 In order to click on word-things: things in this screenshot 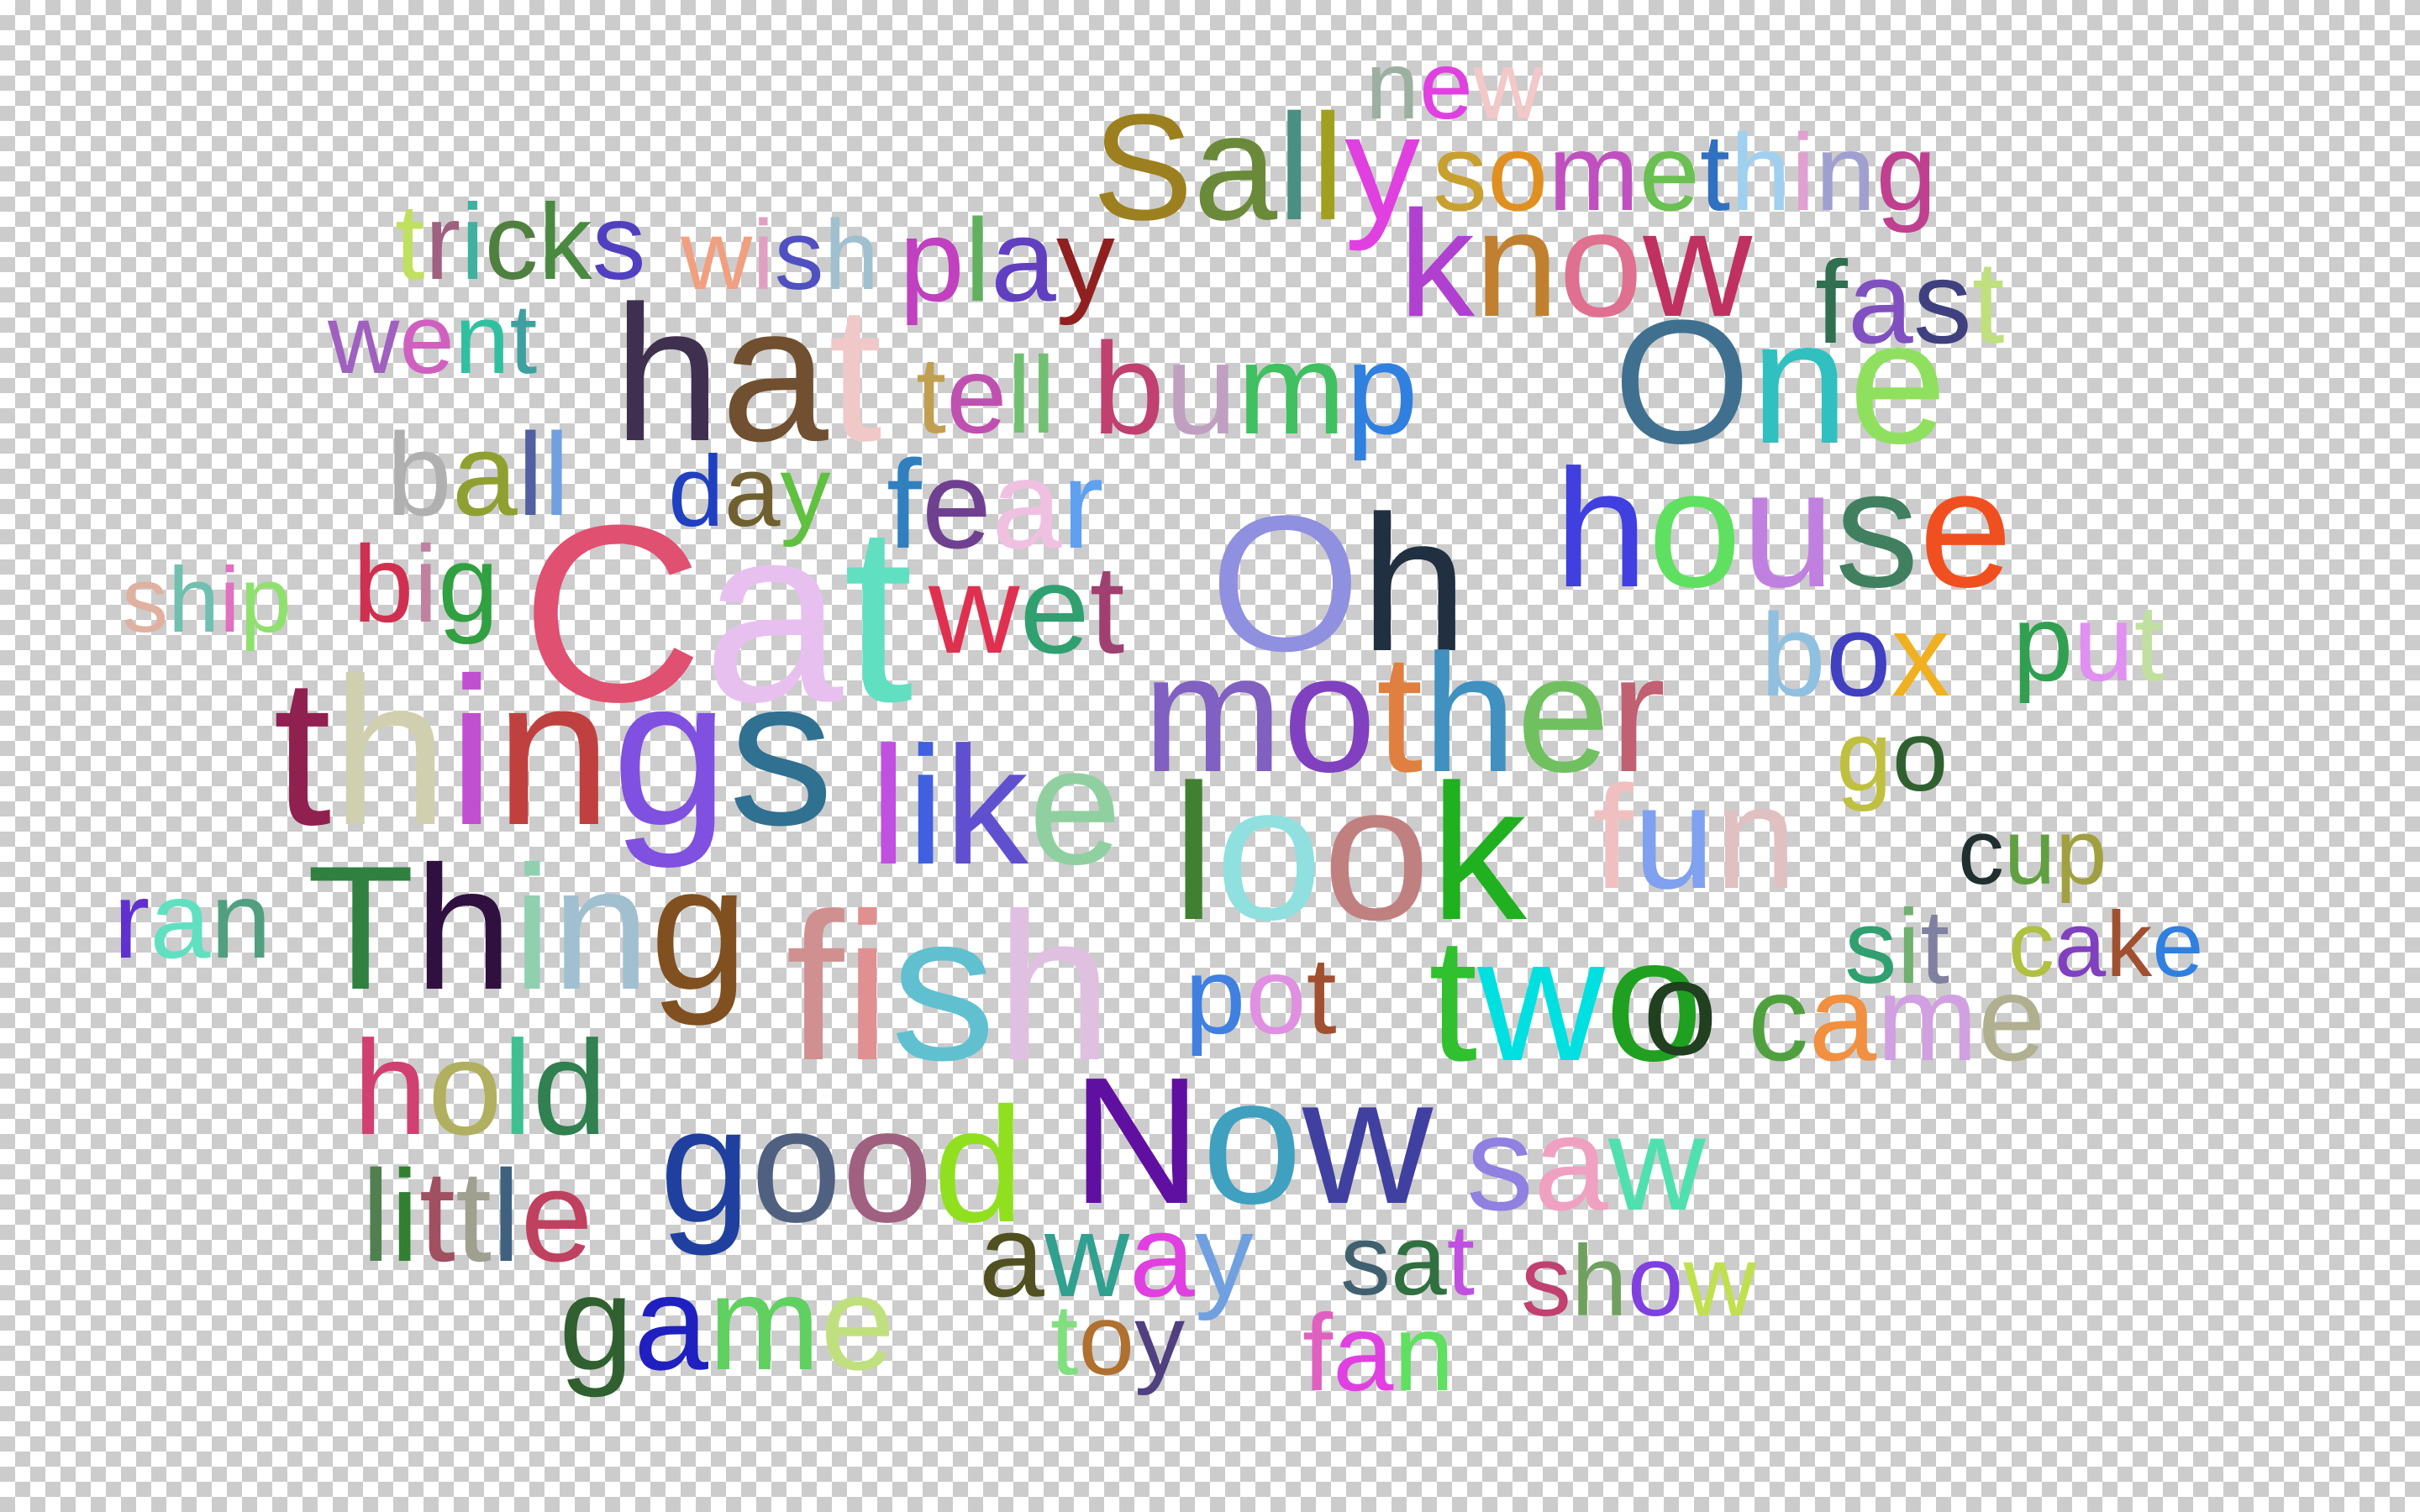, I will do `click(553, 751)`.